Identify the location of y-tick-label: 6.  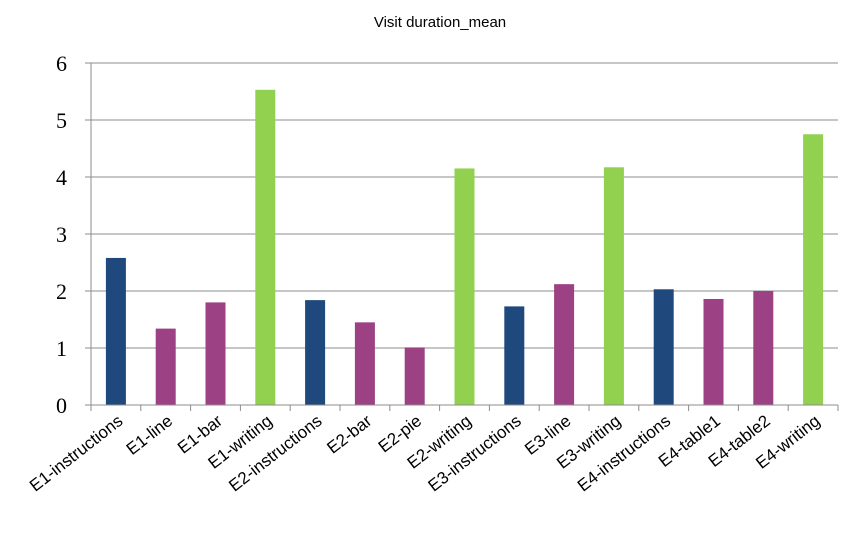
(61, 63).